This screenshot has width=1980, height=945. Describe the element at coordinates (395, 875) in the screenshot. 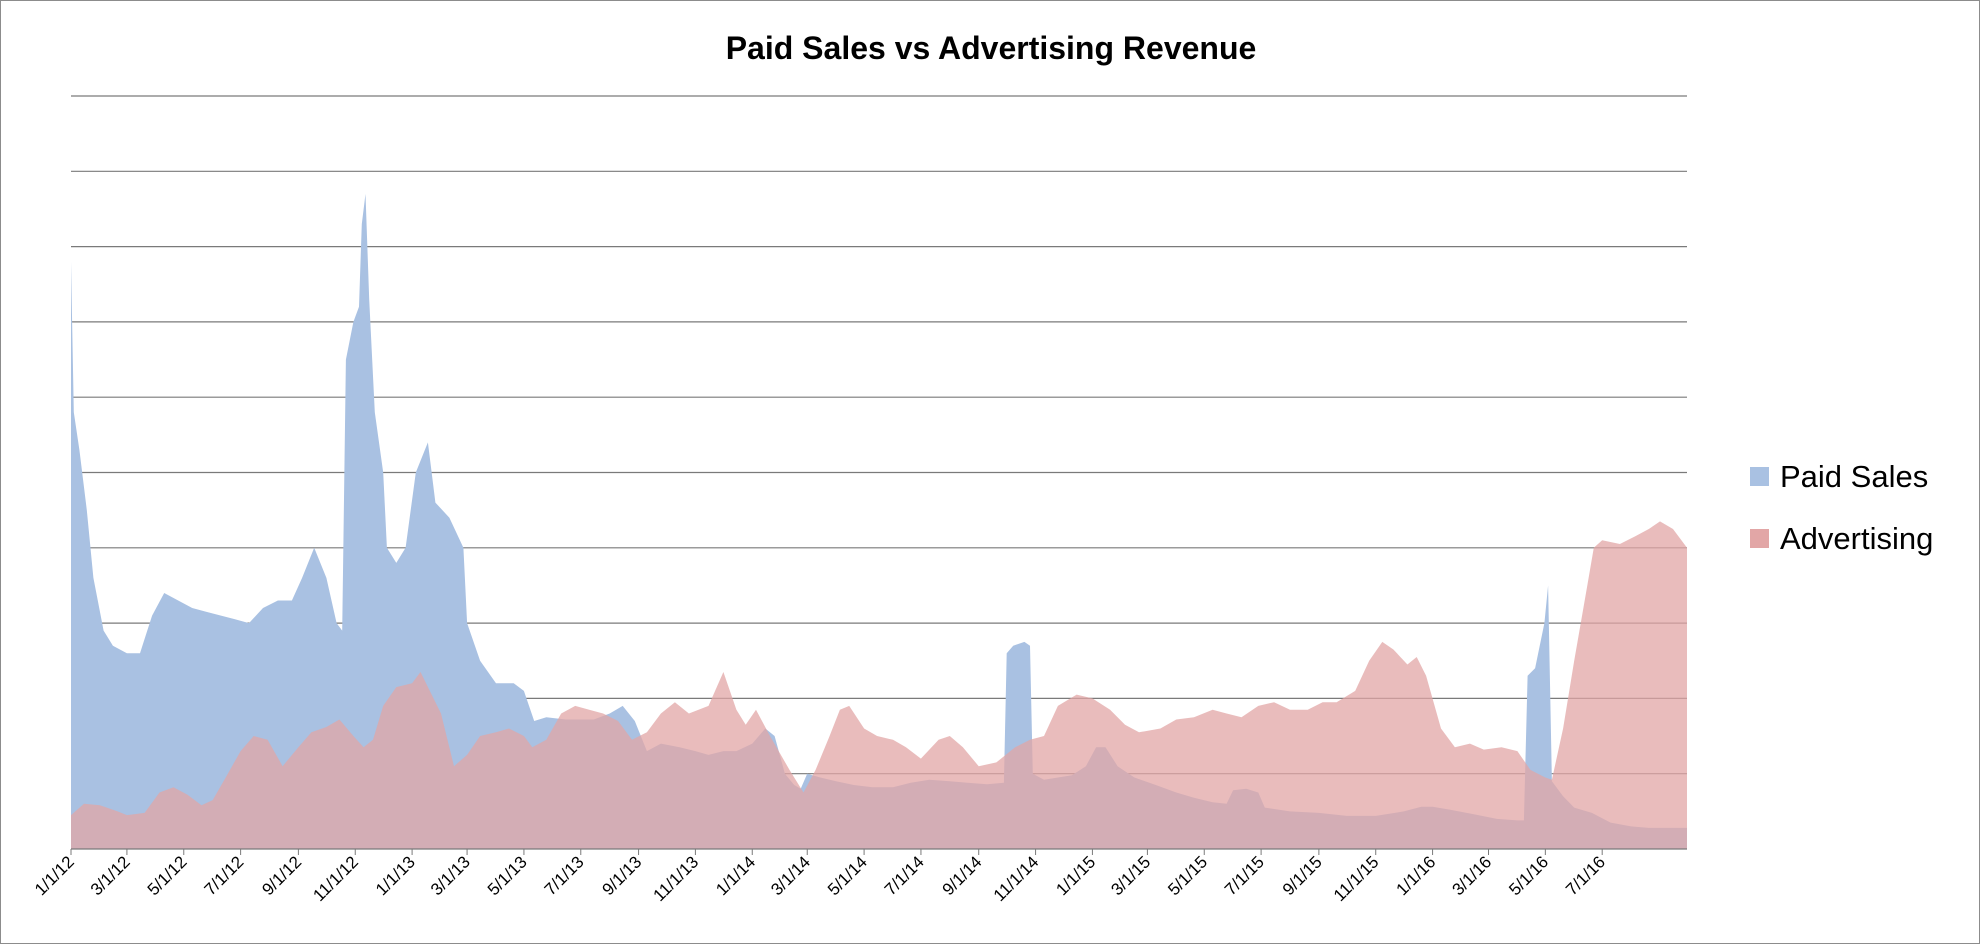

I see `x-tick-label: 1/1/13` at that location.